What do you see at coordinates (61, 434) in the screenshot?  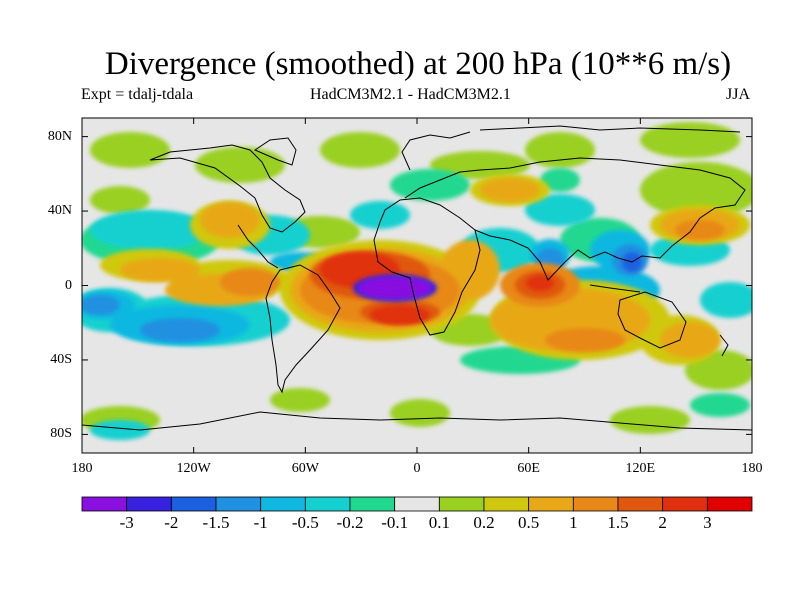 I see `lat-label: 80S` at bounding box center [61, 434].